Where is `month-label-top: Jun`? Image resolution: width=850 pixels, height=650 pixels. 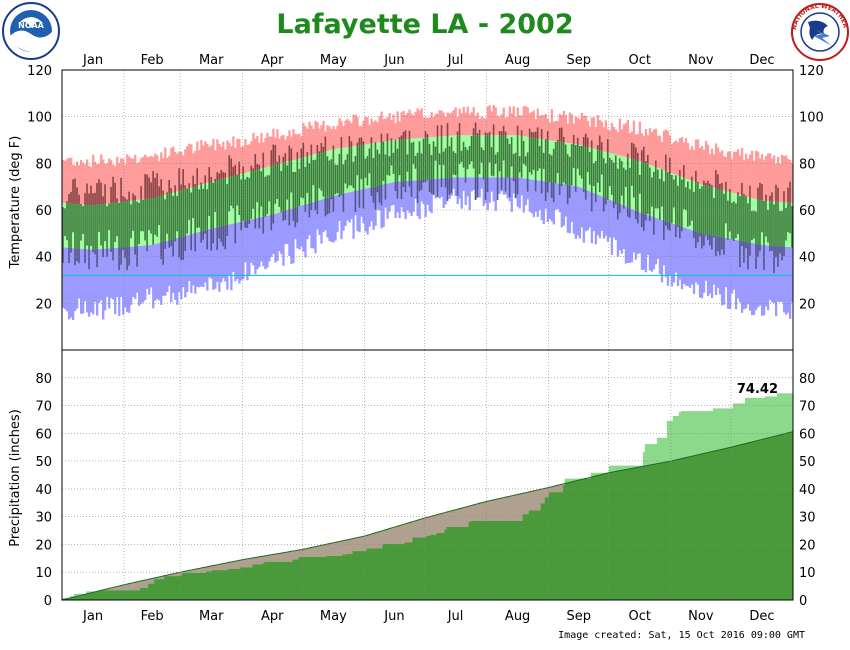
month-label-top: Jun is located at coordinates (393, 60).